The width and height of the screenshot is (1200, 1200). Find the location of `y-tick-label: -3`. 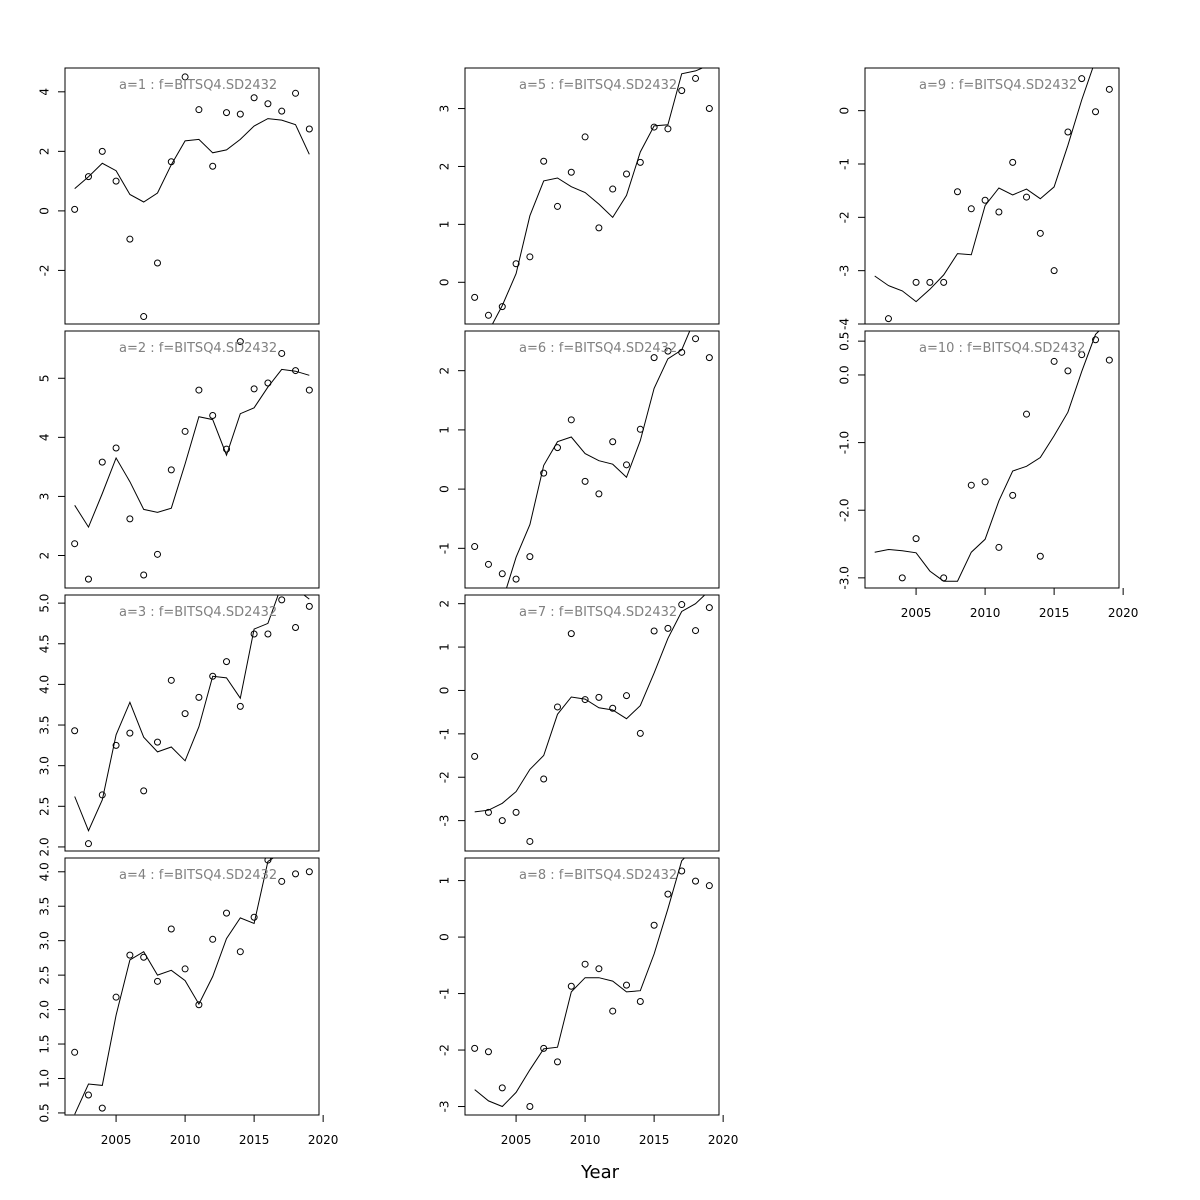

y-tick-label: -3 is located at coordinates (445, 821).